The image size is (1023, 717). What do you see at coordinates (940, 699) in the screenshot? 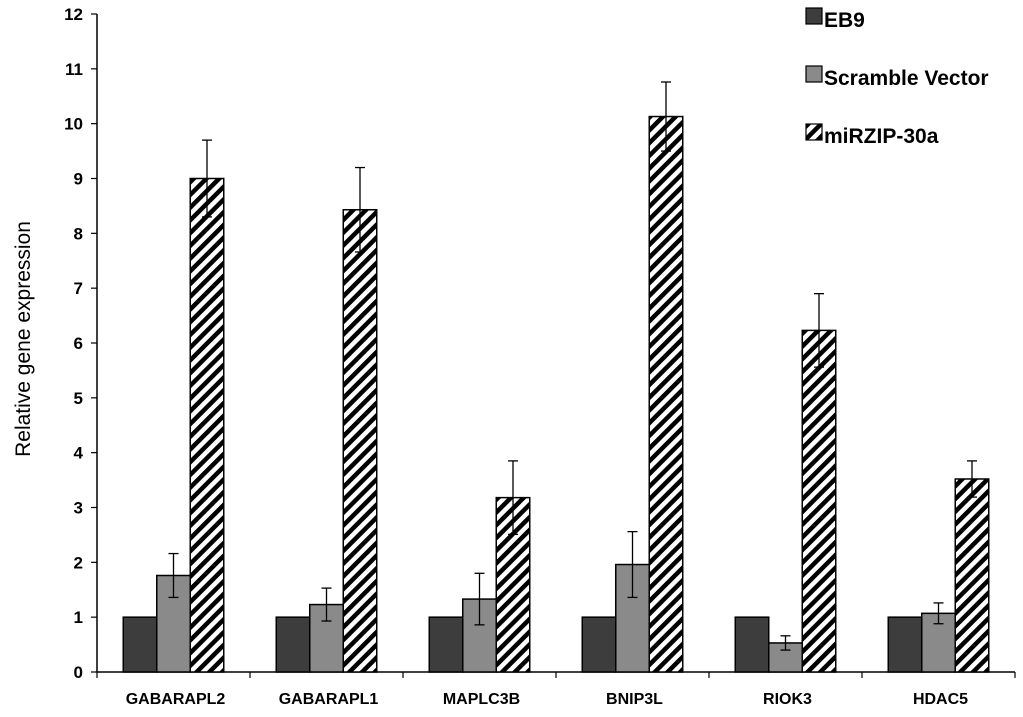
I see `x-tick-label-hdac5: HDAC5` at bounding box center [940, 699].